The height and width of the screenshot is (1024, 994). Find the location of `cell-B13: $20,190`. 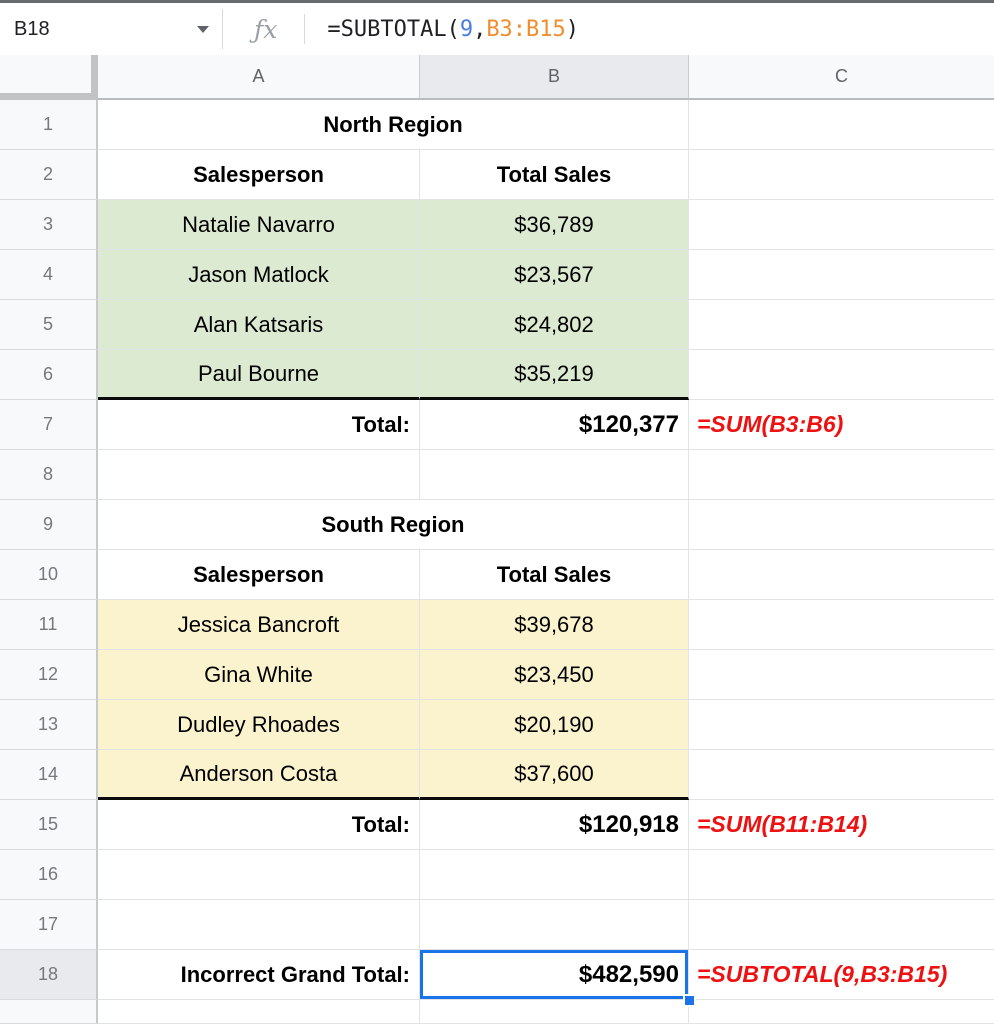

cell-B13: $20,190 is located at coordinates (554, 725).